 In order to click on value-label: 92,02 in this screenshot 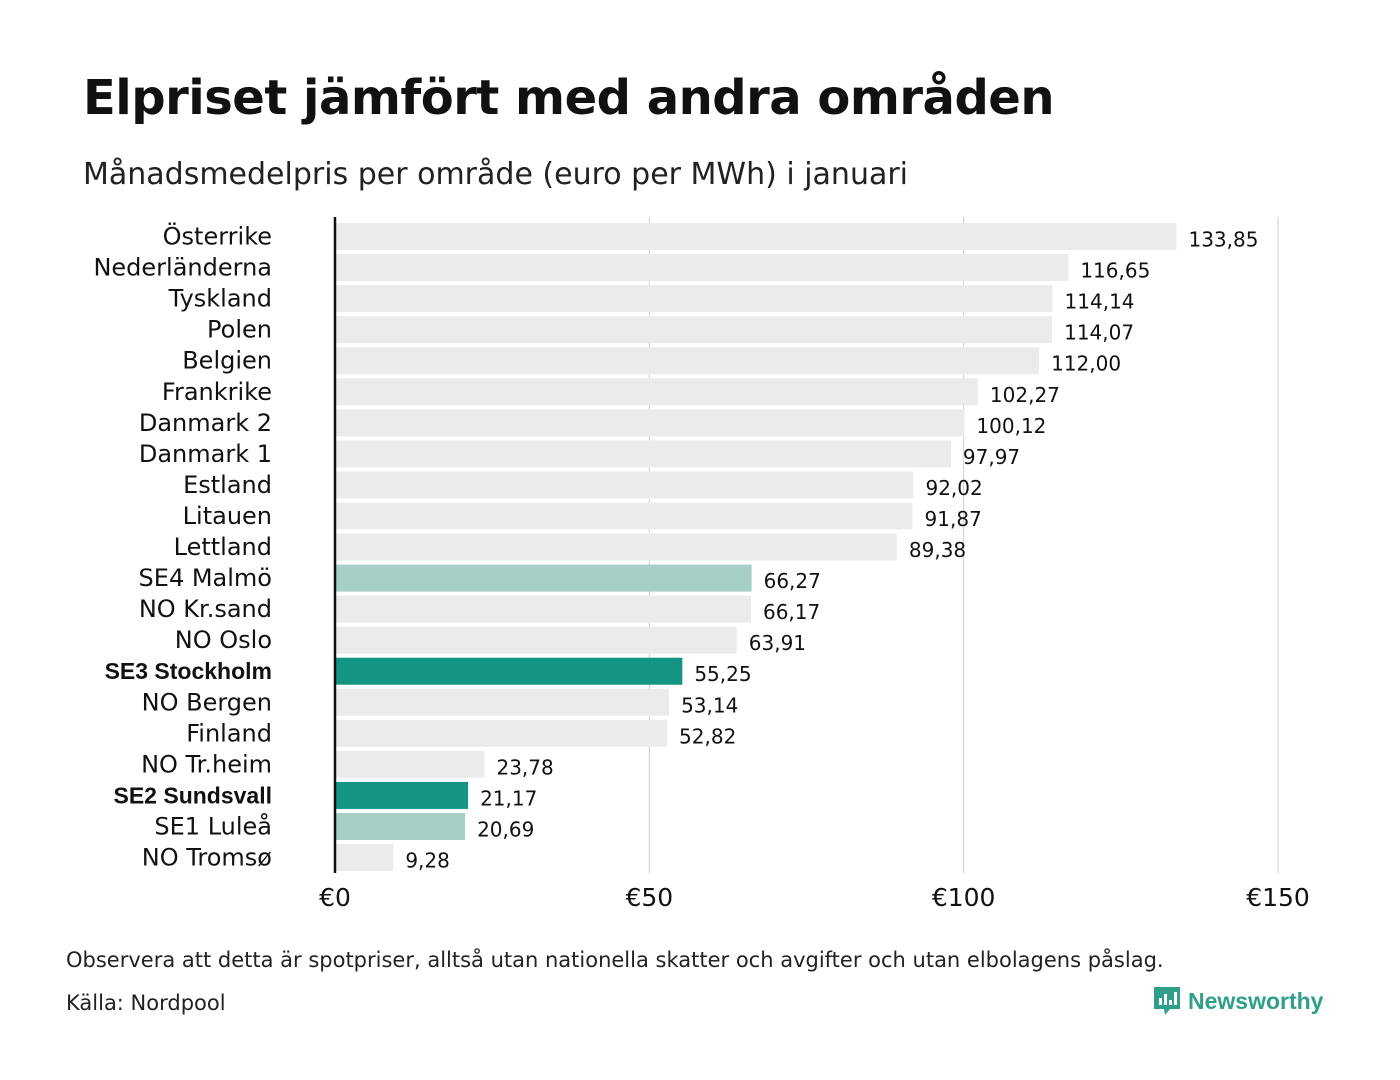, I will do `click(953, 488)`.